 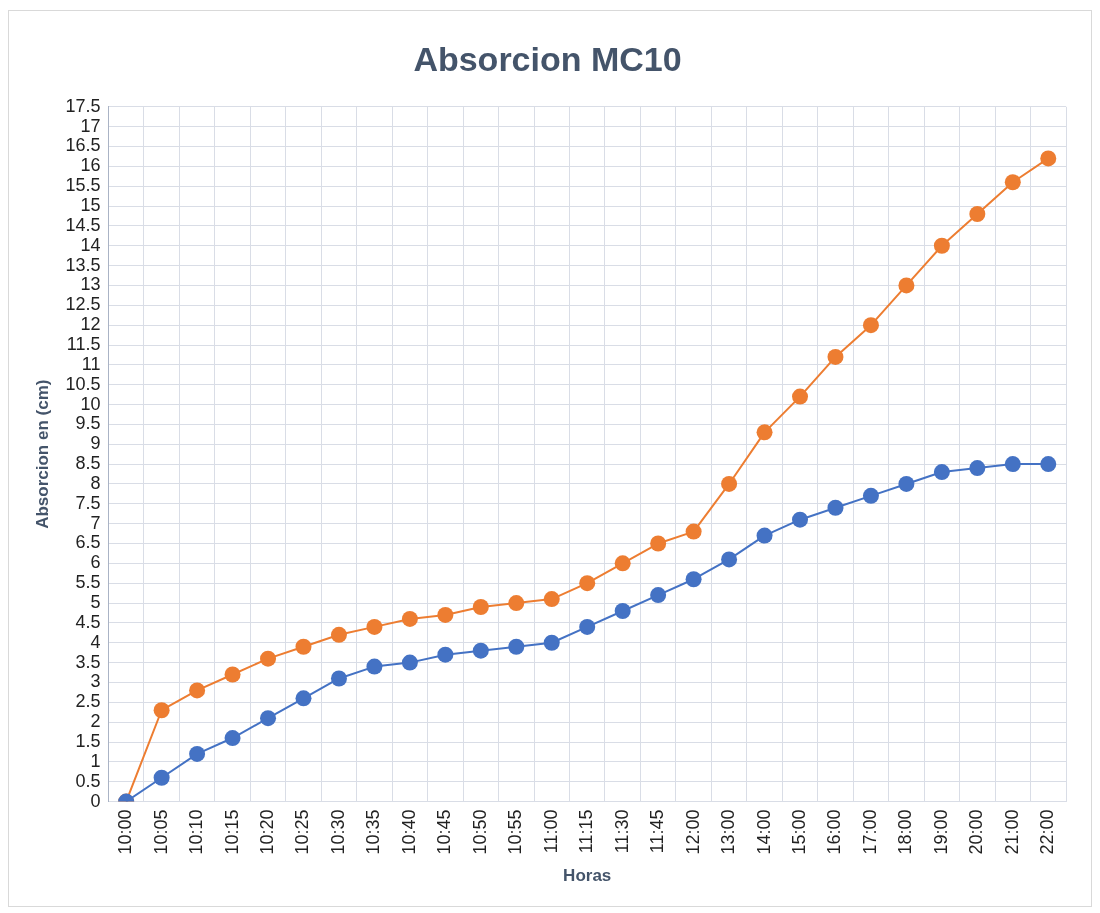 I want to click on y-tick-label: 5, so click(x=95, y=602).